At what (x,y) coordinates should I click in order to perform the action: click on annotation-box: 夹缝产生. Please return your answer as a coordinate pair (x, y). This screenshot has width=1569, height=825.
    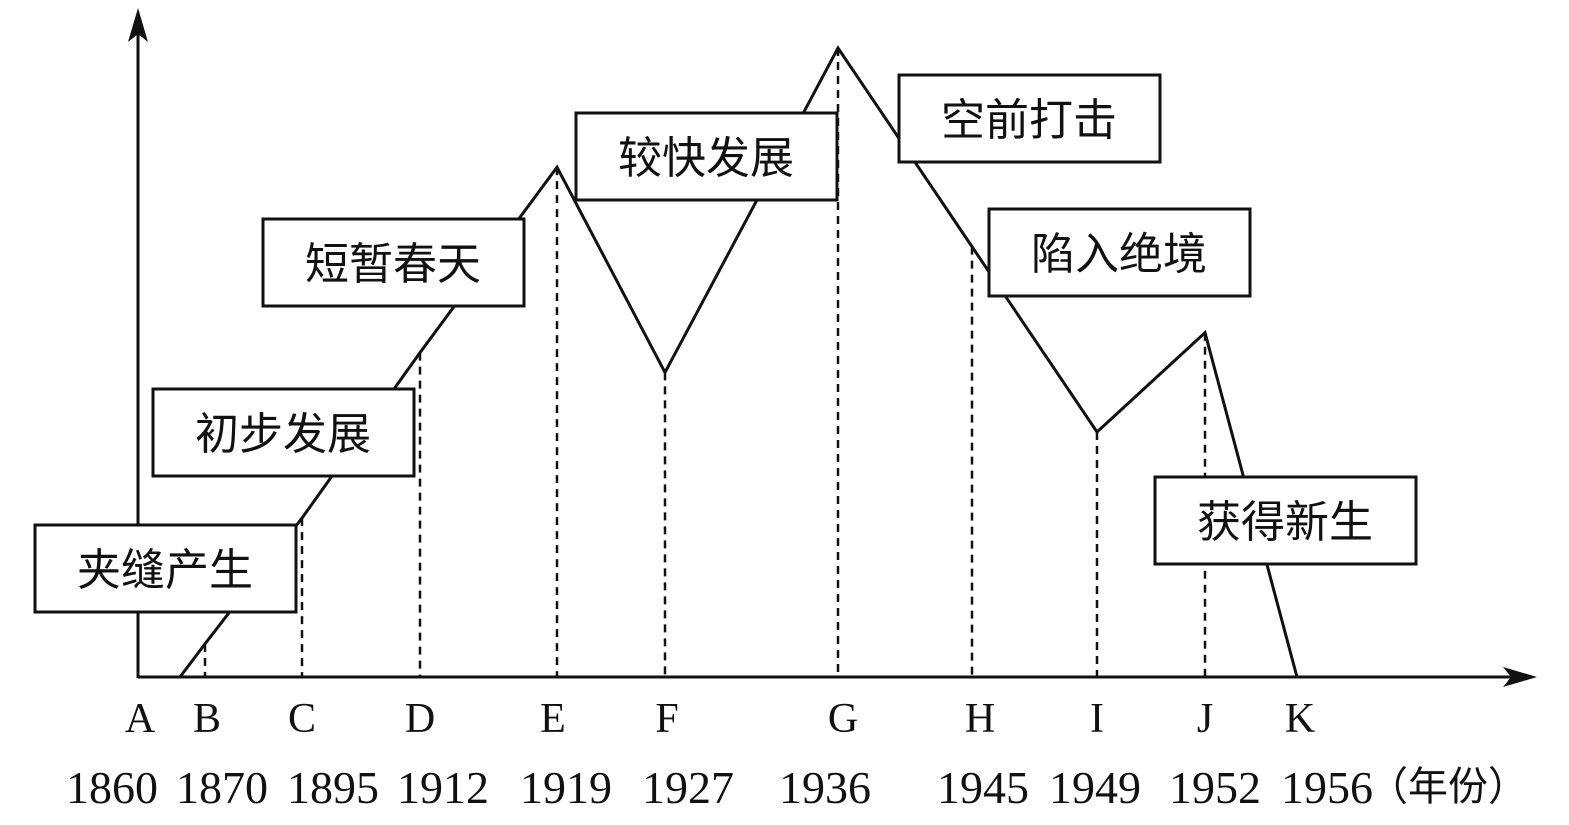
    Looking at the image, I should click on (165, 568).